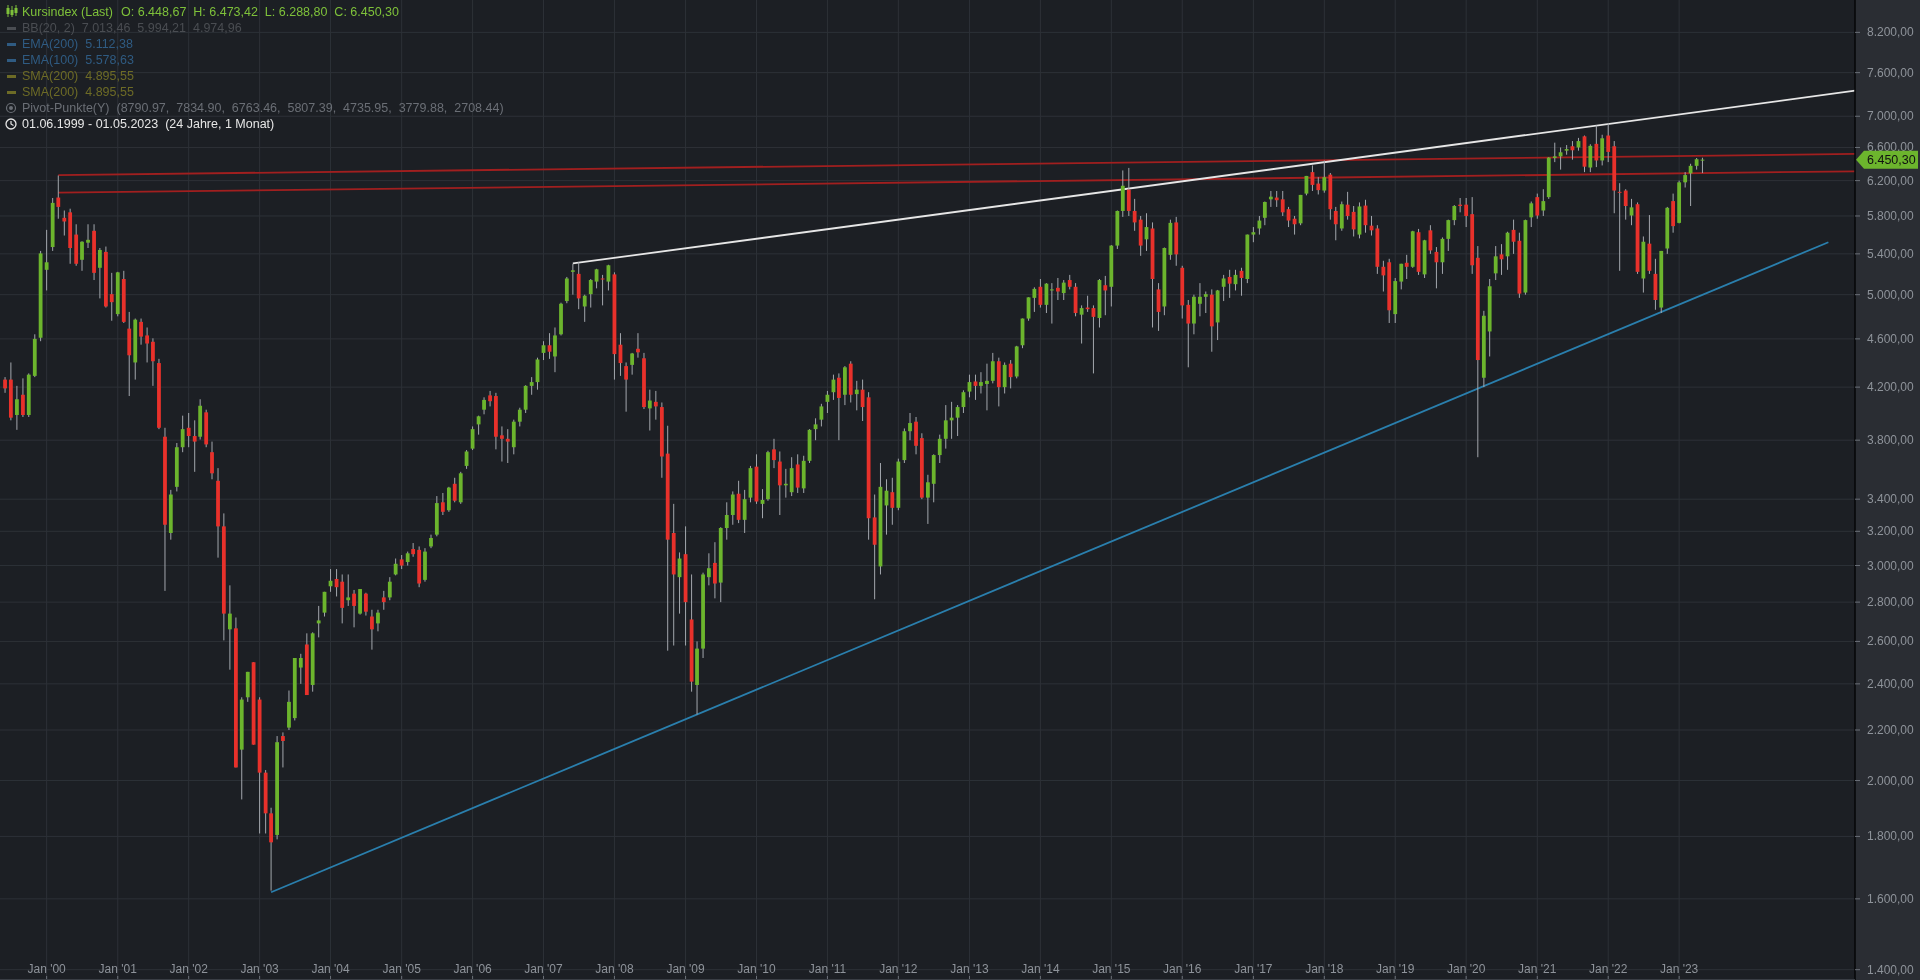 This screenshot has width=1920, height=980. I want to click on annotation: Pivot-Punkte(Y) (8790.97, 7834.90, 6763.46, 5807.39, 4735.95, 3779.88, 2708.44), so click(263, 108).